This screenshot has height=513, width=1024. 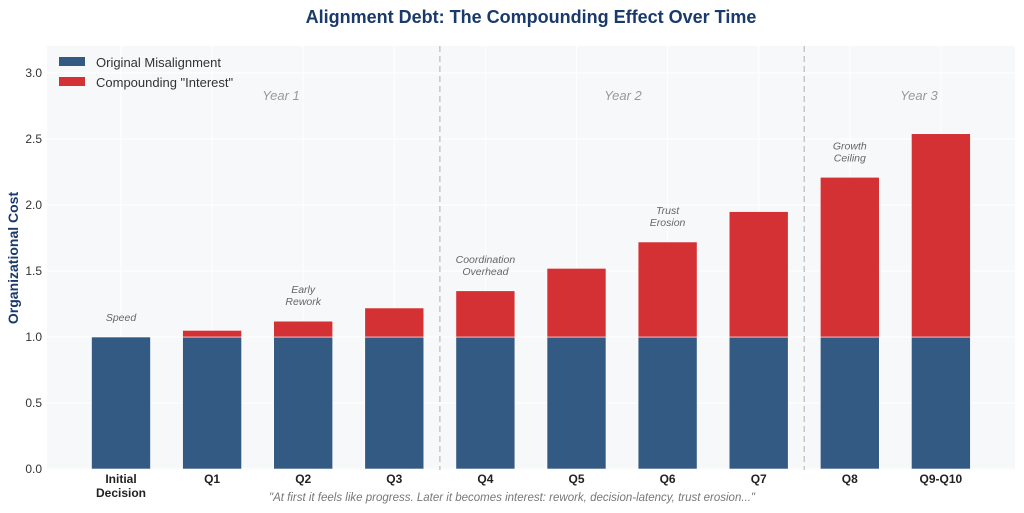 What do you see at coordinates (668, 479) in the screenshot?
I see `x-tick-label: Q6` at bounding box center [668, 479].